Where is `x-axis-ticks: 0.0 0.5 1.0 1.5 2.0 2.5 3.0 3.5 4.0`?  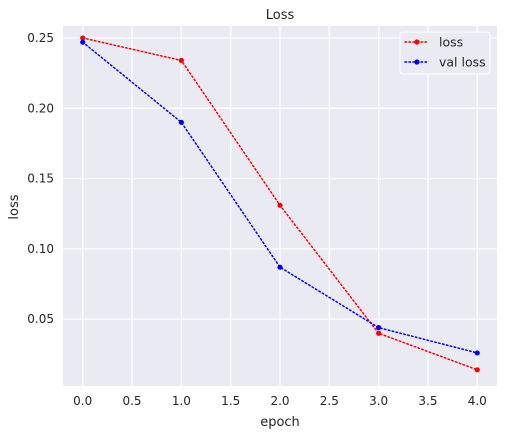
x-axis-ticks: 0.0 0.5 1.0 1.5 2.0 2.5 3.0 3.5 4.0 is located at coordinates (280, 401).